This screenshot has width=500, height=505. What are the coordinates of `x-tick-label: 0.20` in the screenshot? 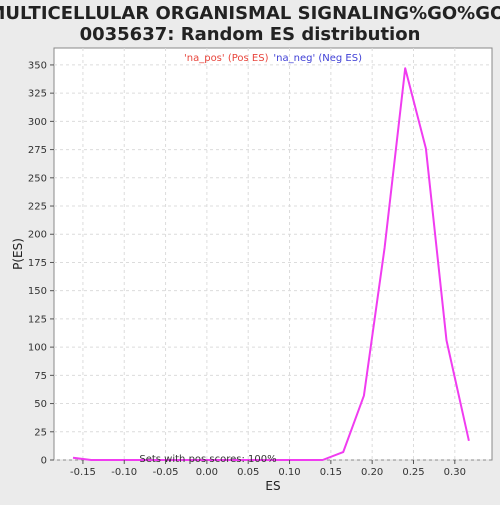 It's located at (372, 472).